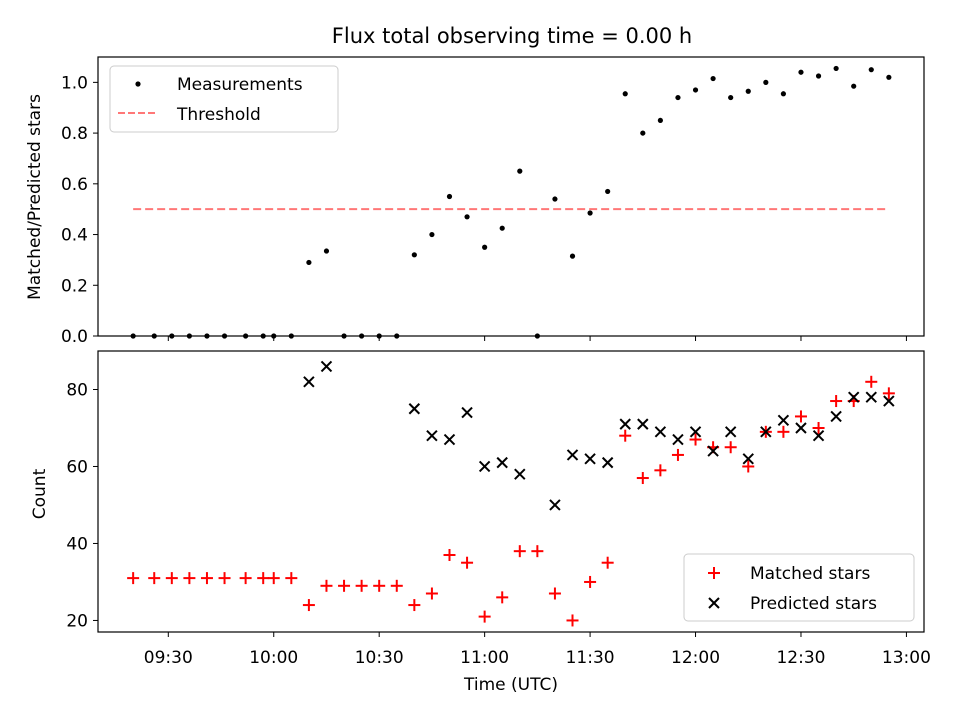 This screenshot has width=960, height=720. I want to click on count-y-tick-label: 20, so click(77, 621).